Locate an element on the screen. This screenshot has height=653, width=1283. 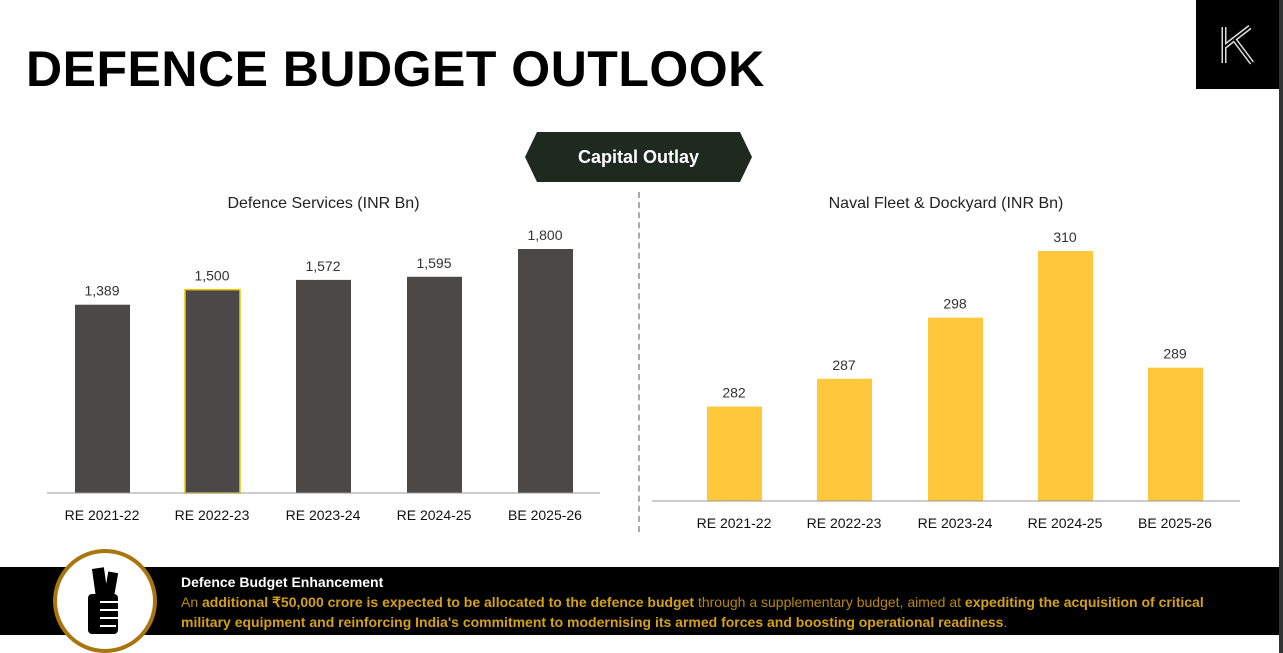
divider is located at coordinates (639, 362).